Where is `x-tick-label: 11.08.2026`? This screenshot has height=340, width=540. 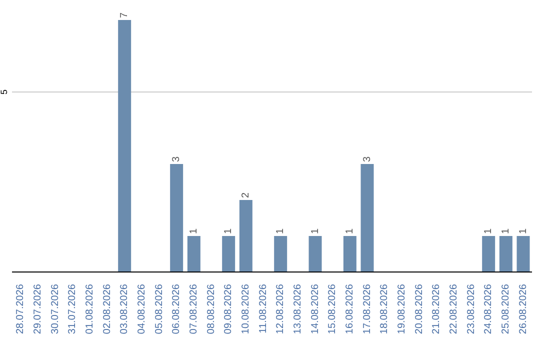
x-tick-label: 11.08.2026 is located at coordinates (263, 309).